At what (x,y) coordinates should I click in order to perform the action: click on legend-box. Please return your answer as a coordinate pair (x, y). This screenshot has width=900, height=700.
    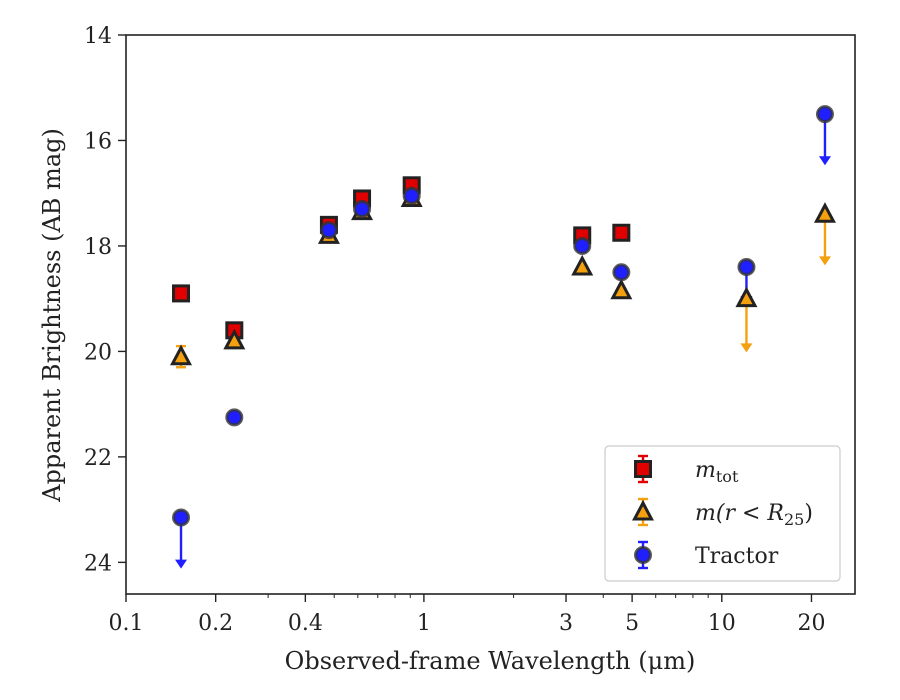
    Looking at the image, I should click on (722, 513).